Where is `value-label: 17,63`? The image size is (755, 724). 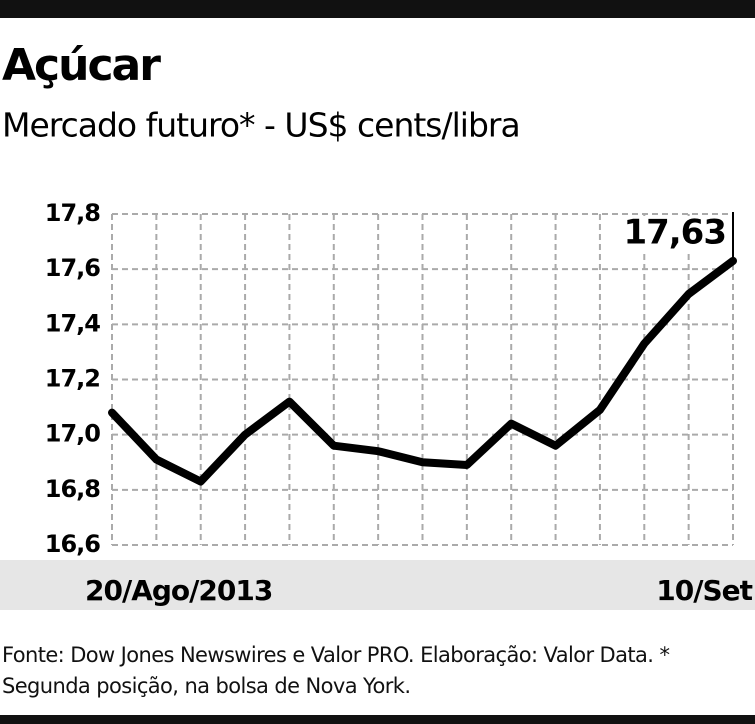 value-label: 17,63 is located at coordinates (674, 233).